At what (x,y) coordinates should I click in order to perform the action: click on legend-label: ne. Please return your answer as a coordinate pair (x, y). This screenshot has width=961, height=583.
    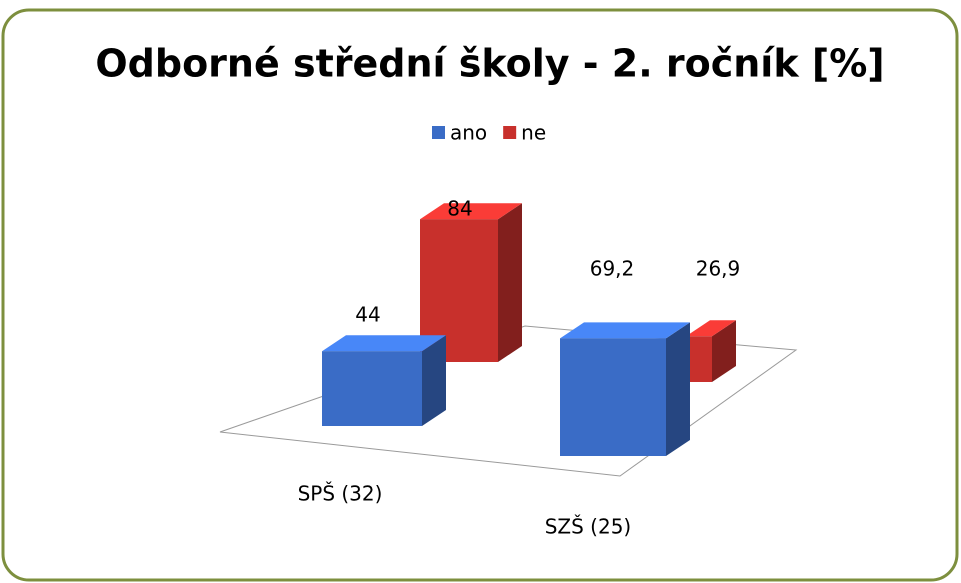
    Looking at the image, I should click on (533, 133).